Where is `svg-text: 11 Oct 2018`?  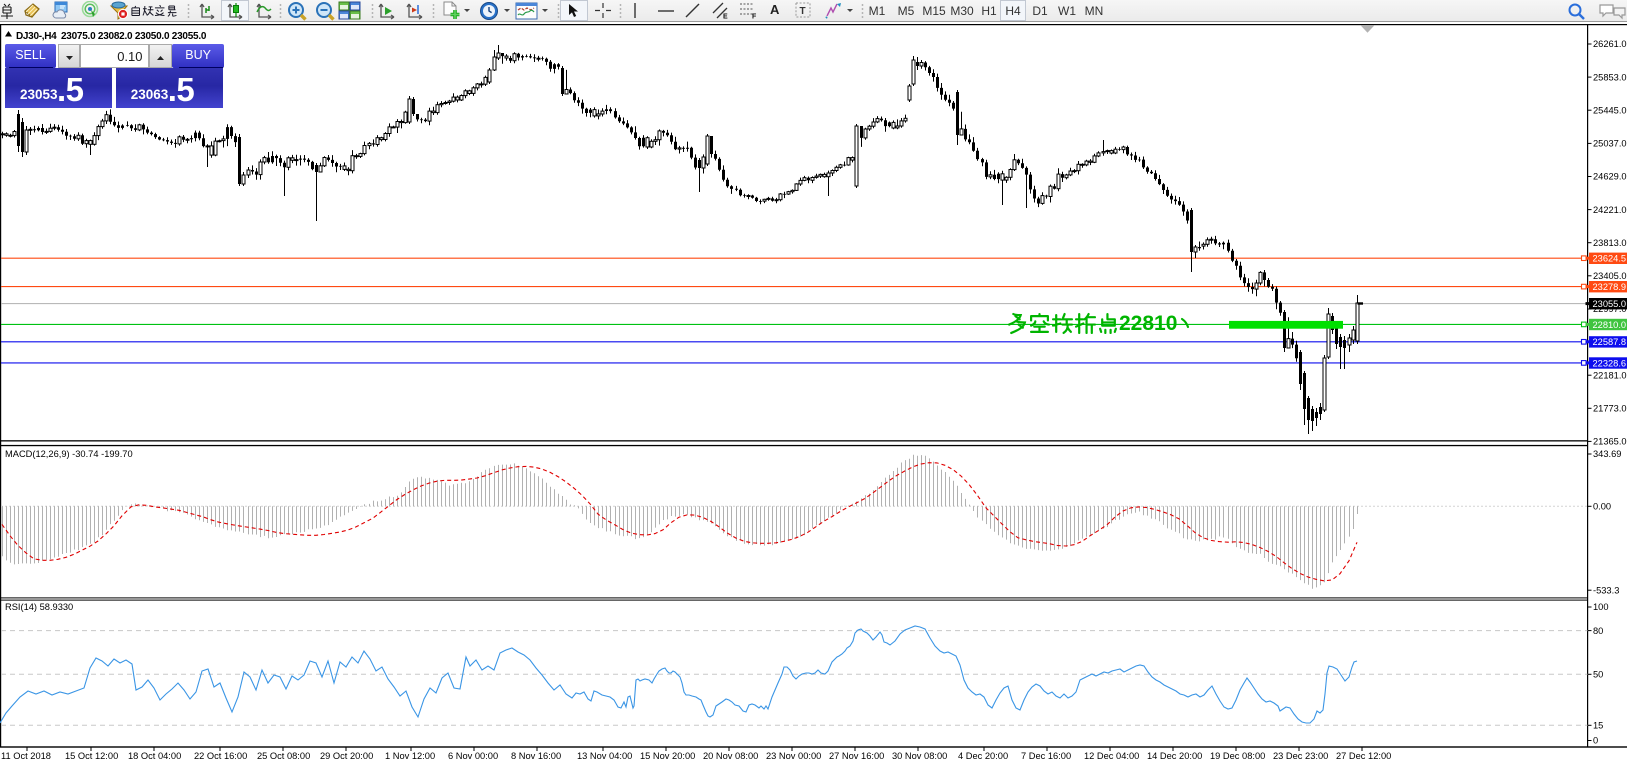 svg-text: 11 Oct 2018 is located at coordinates (26, 756).